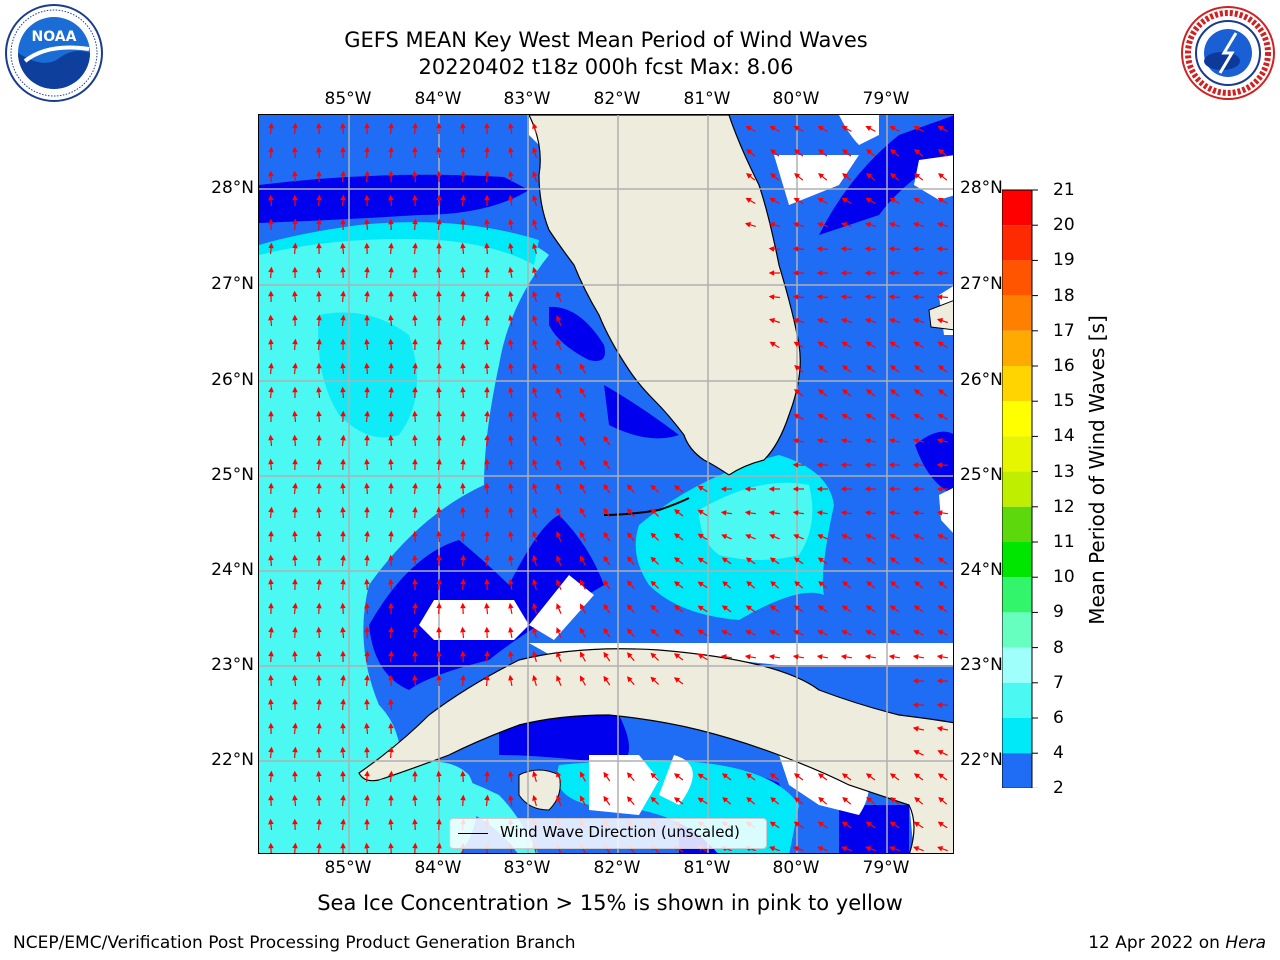  What do you see at coordinates (1064, 225) in the screenshot?
I see `colorbar-tick-label: 20` at bounding box center [1064, 225].